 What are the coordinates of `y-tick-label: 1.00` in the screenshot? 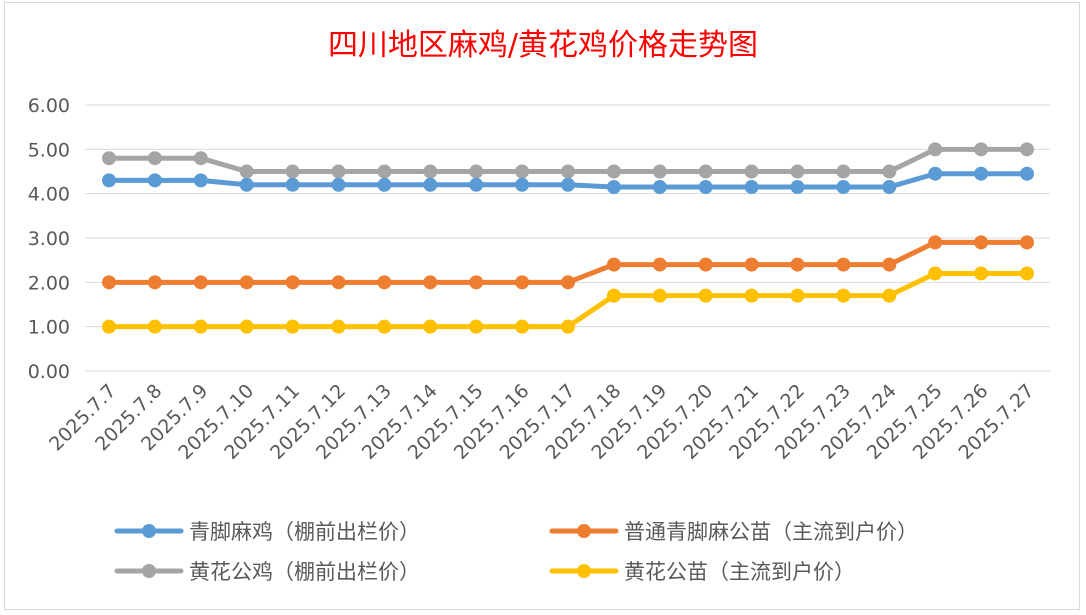 It's located at (49, 328).